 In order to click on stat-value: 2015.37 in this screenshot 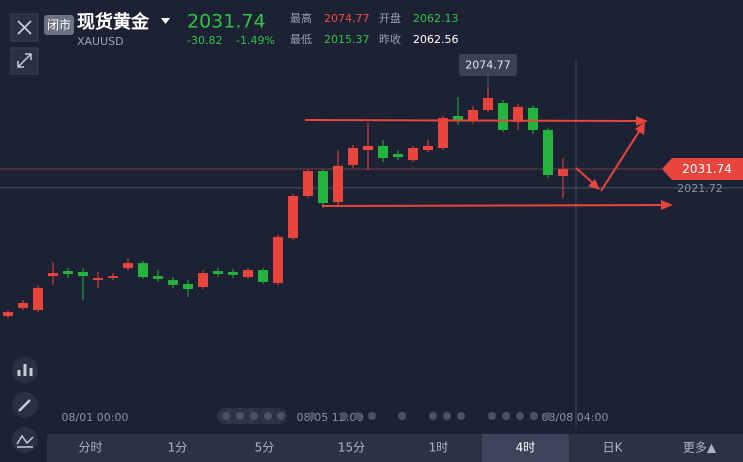, I will do `click(347, 39)`.